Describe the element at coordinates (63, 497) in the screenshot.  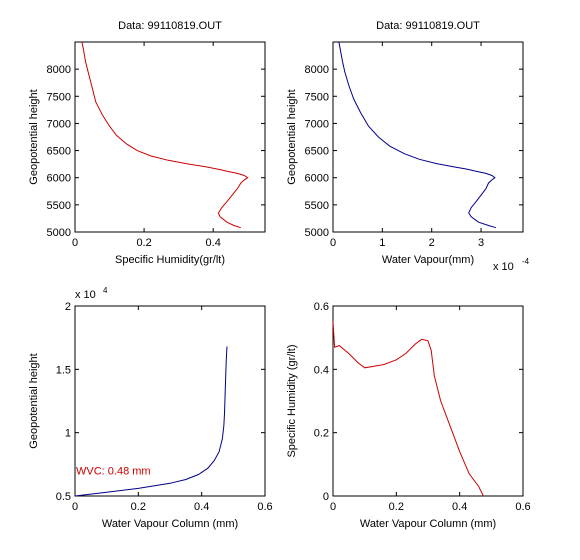
I see `y-tick-label: 0.5` at that location.